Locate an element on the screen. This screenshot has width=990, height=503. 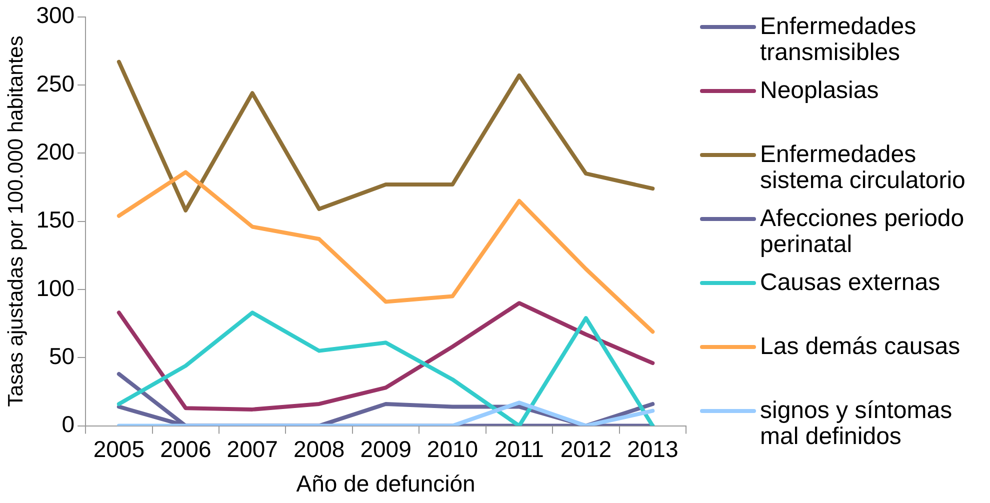
legend-label: Afecciones periodo perinatal is located at coordinates (863, 231).